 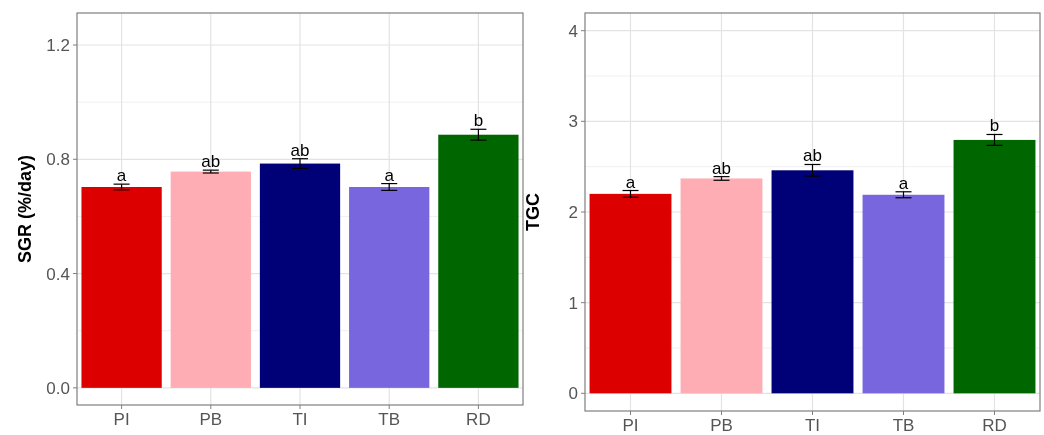 I want to click on y-tick-label: 1, so click(x=573, y=303).